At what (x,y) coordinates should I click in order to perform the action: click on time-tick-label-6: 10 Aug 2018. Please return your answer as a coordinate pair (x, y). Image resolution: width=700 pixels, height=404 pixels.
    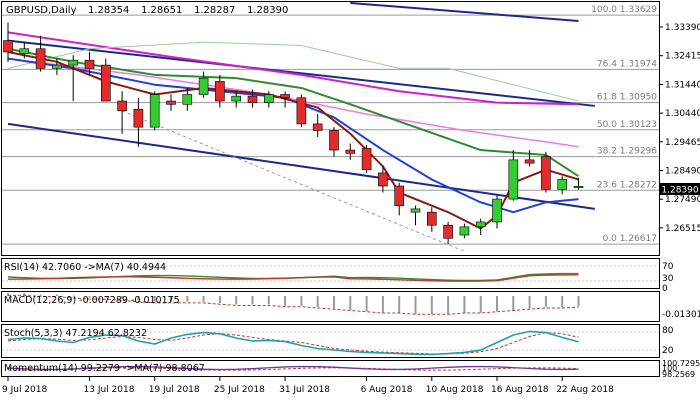
    Looking at the image, I should click on (455, 390).